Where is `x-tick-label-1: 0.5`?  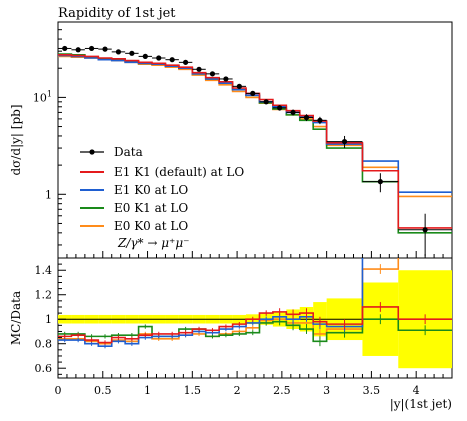
x-tick-label-1: 0.5 is located at coordinates (103, 390).